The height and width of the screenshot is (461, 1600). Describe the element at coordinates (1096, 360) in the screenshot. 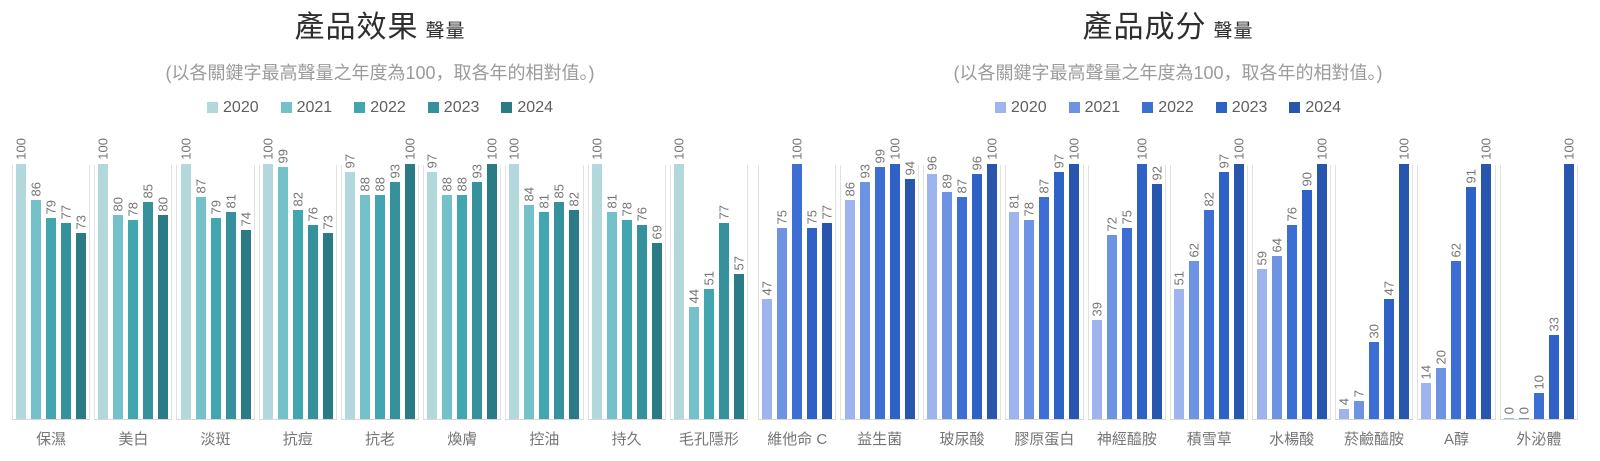

I see `bar-2020: 39` at that location.